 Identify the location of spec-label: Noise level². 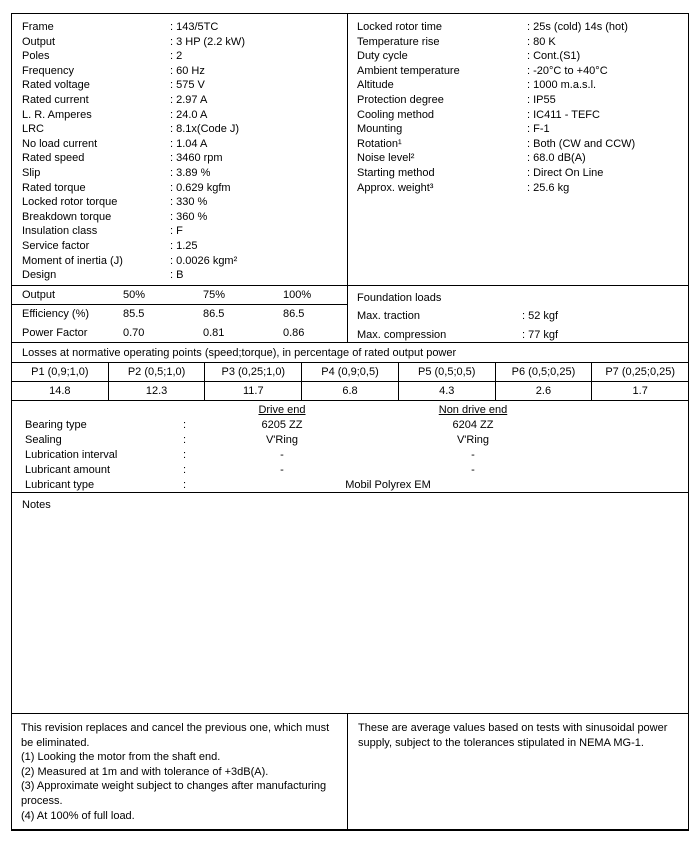
(386, 158).